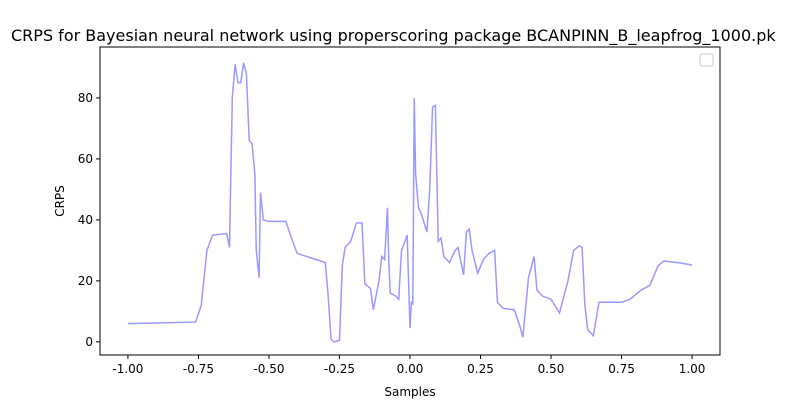  I want to click on x-tick-label: 1.00, so click(692, 369).